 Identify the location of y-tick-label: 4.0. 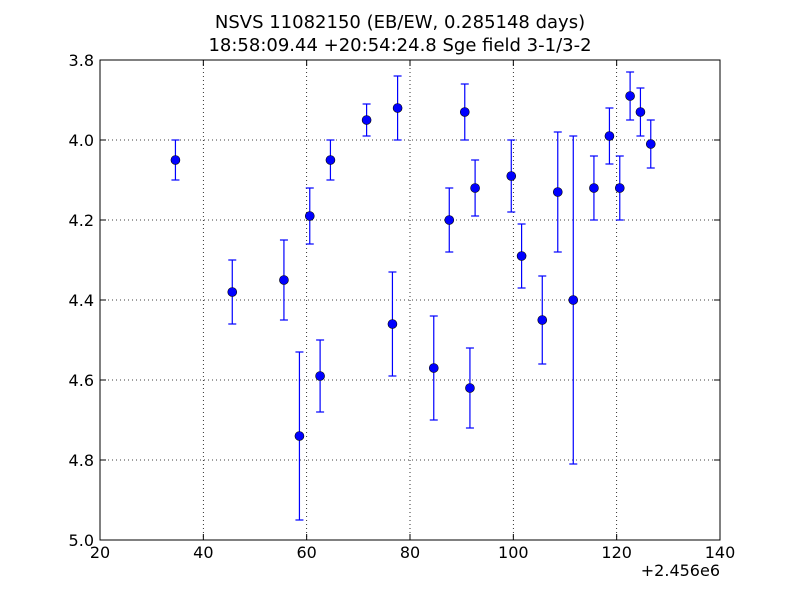
(81, 140).